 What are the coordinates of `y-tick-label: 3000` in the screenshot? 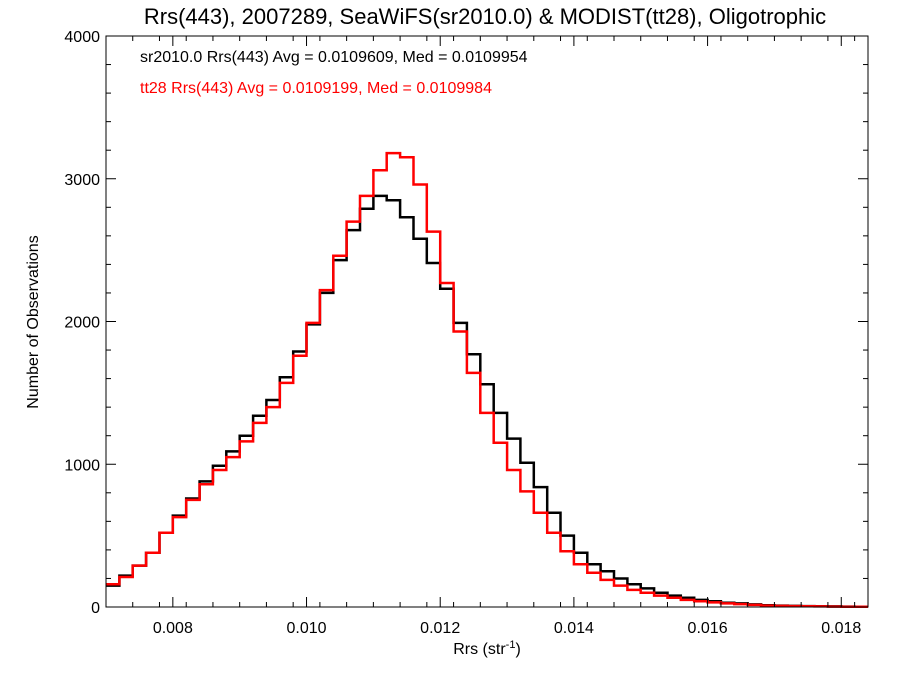 It's located at (82, 180).